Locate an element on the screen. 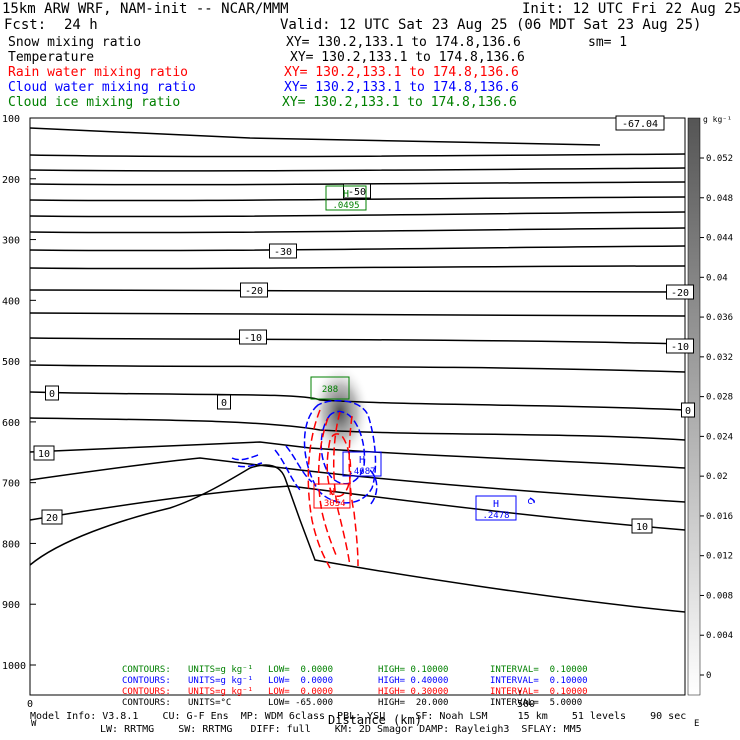  x-tick-label: 500 is located at coordinates (526, 704).